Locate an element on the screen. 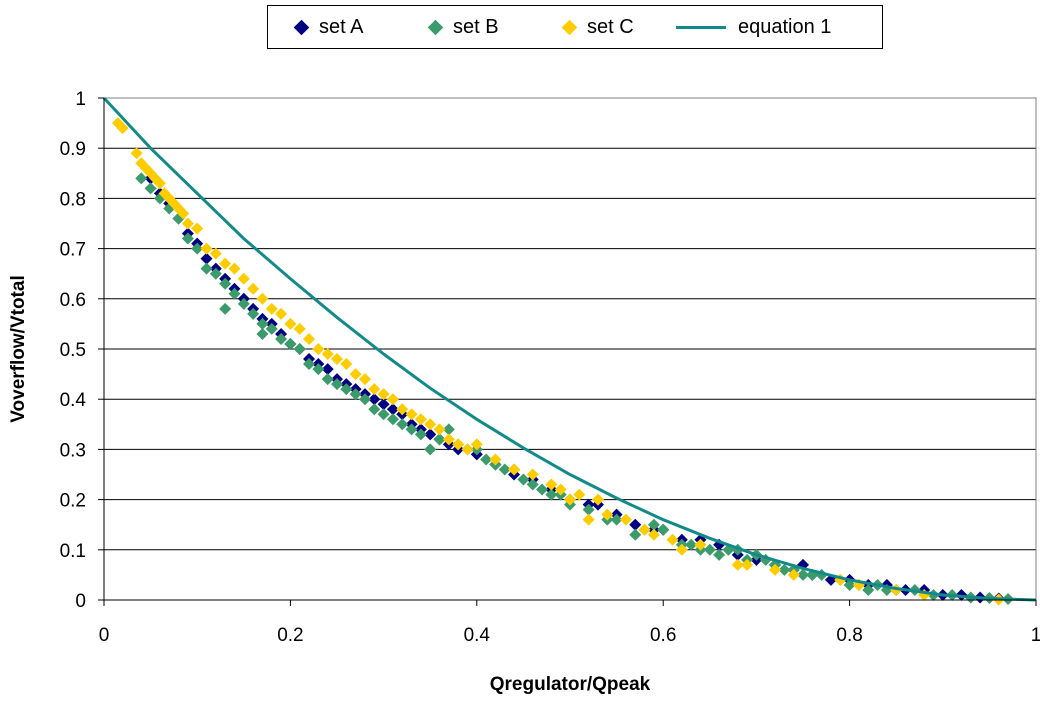 The height and width of the screenshot is (702, 1040). x-tick-label: 0.6 is located at coordinates (663, 635).